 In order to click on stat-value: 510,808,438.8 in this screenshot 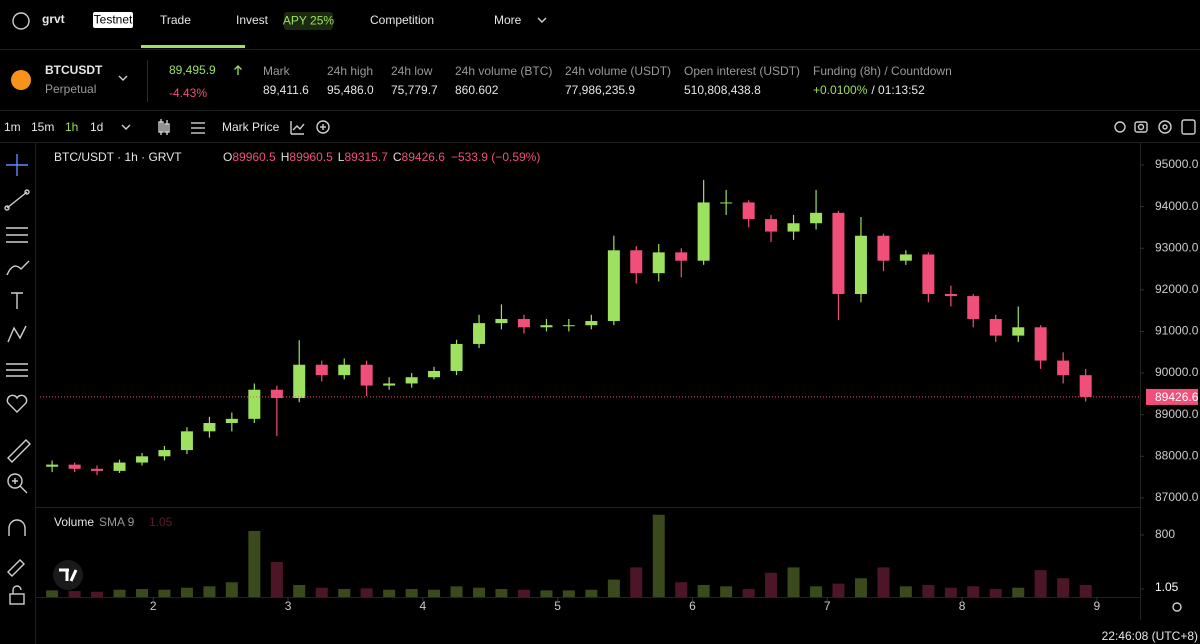, I will do `click(722, 90)`.